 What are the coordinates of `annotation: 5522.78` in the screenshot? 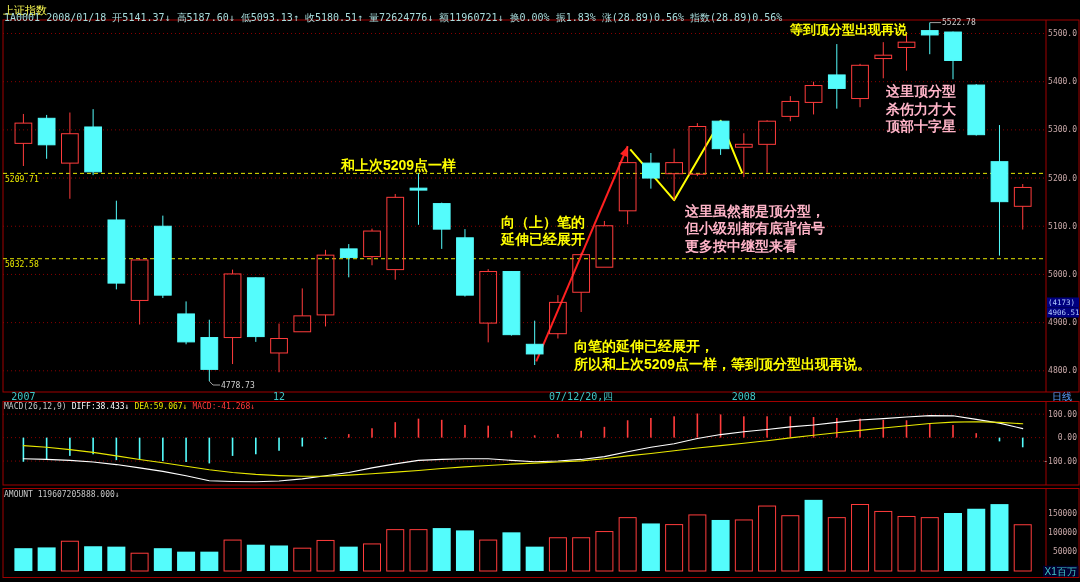 It's located at (959, 23).